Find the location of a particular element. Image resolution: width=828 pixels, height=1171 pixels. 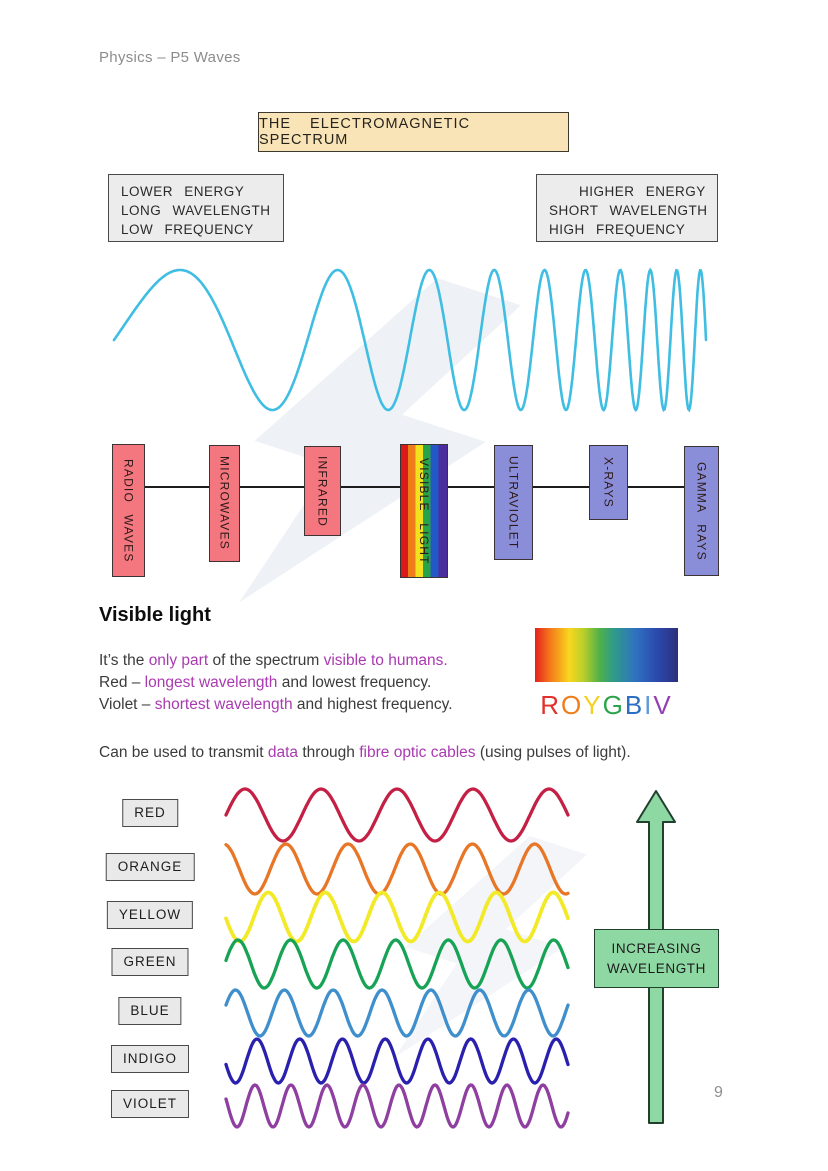

section-heading: Visible light is located at coordinates (155, 615).